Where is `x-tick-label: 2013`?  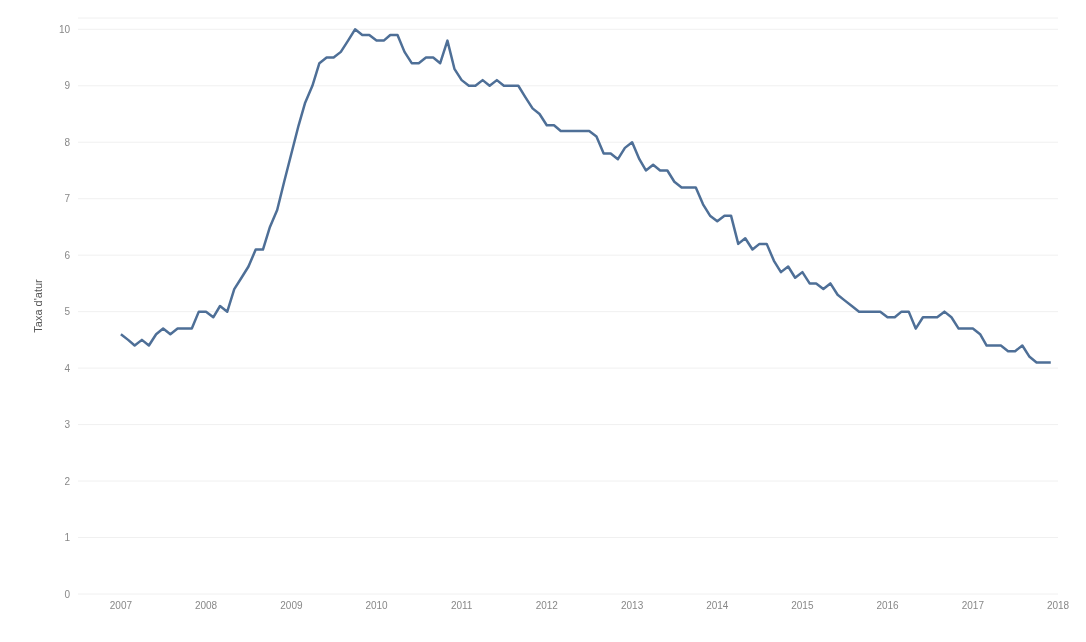 x-tick-label: 2013 is located at coordinates (632, 606).